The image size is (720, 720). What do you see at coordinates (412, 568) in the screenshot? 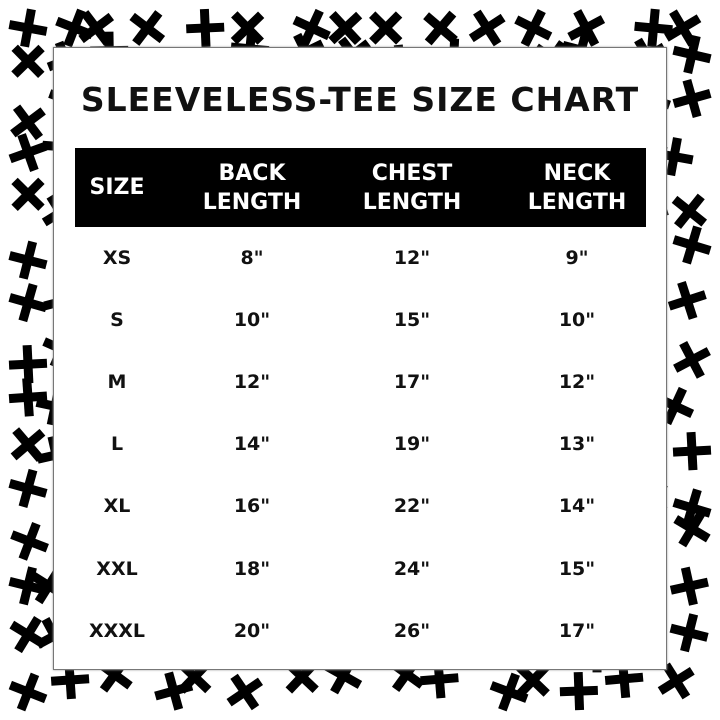
I see `cell-chest-length: 24"` at bounding box center [412, 568].